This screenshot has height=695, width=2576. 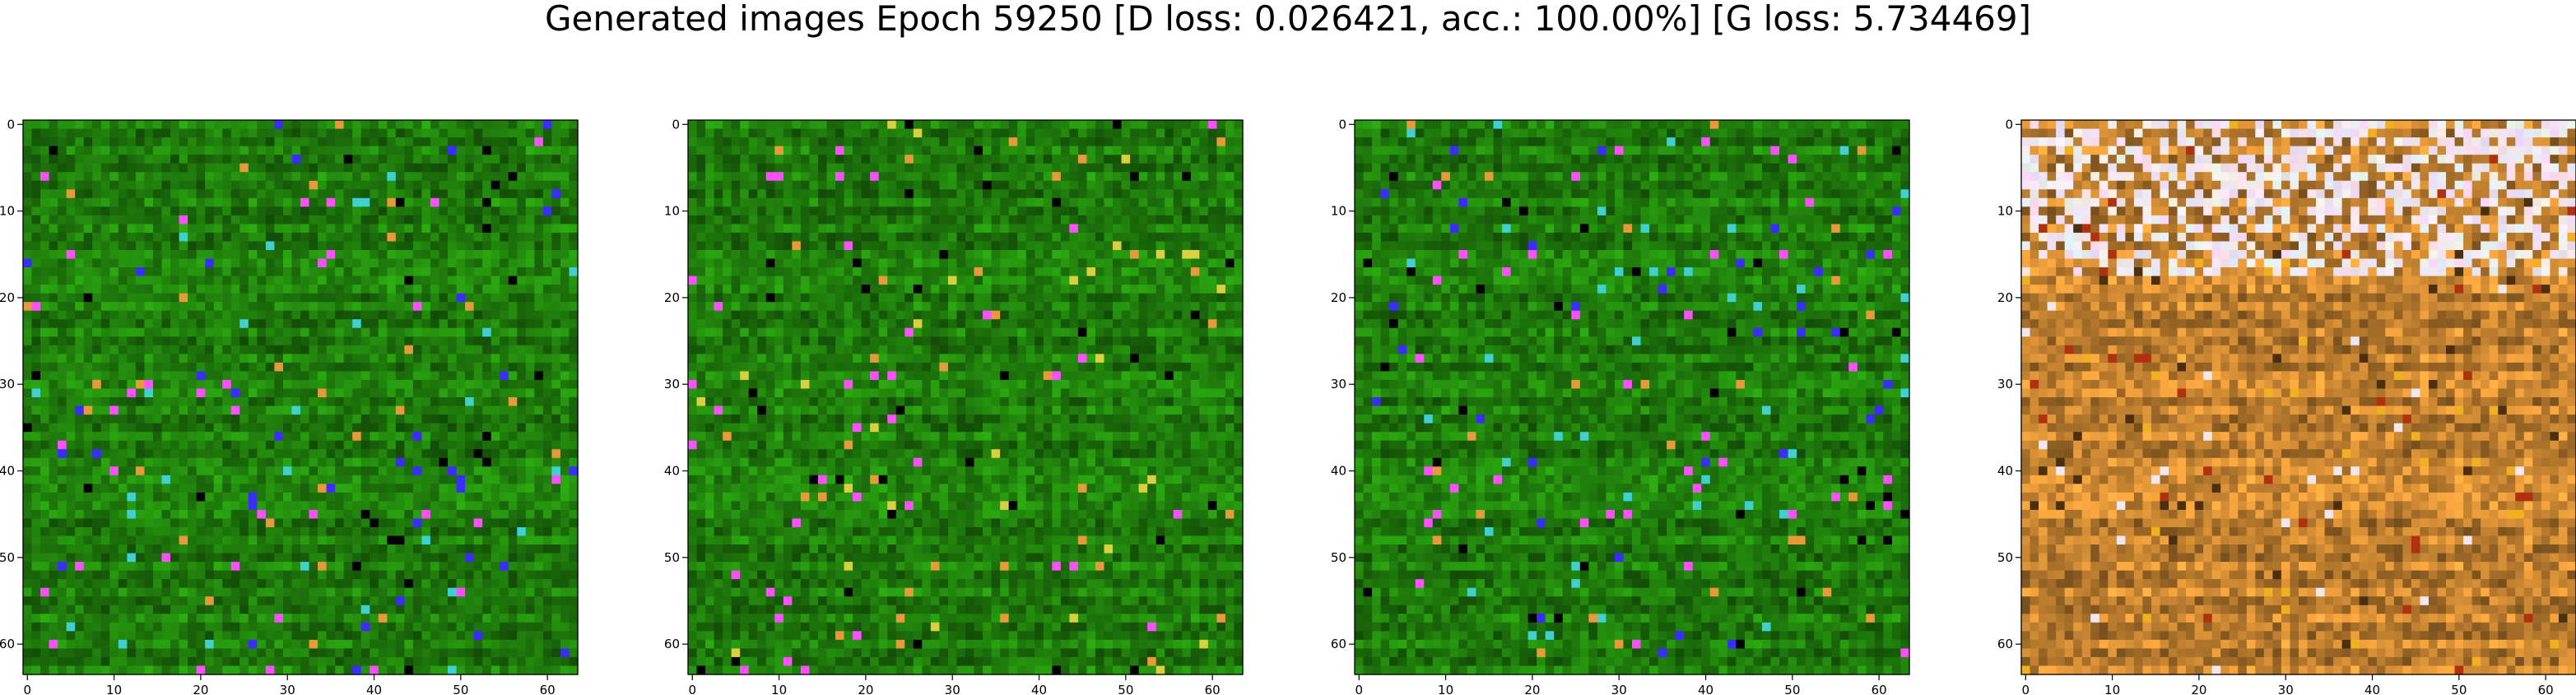 I want to click on x-tick-label-2-1: 10, so click(x=779, y=689).